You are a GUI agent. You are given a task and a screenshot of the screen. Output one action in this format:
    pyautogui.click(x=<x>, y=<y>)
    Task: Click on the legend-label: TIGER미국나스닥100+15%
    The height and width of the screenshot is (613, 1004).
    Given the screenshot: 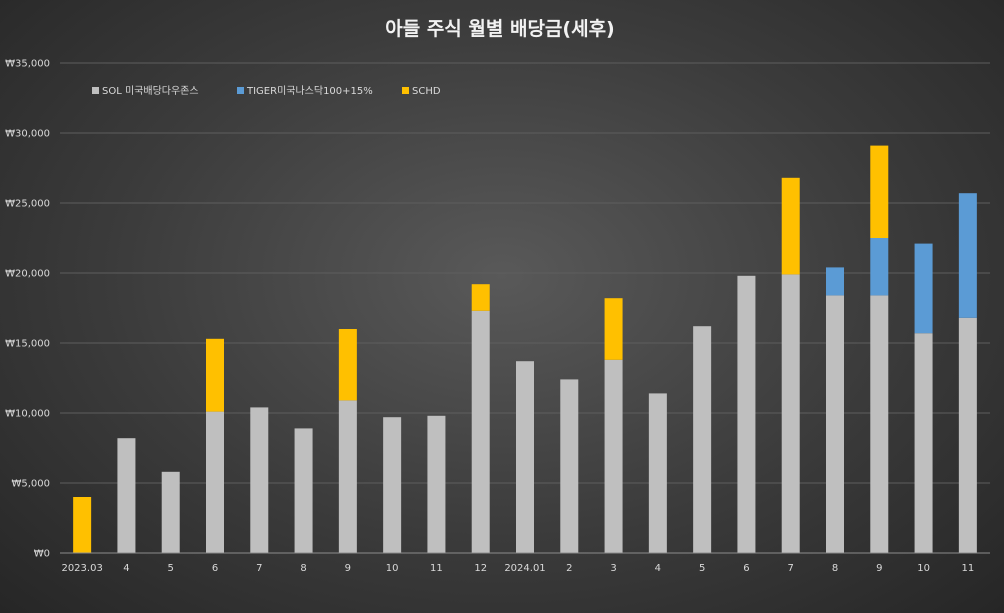 What is the action you would take?
    pyautogui.click(x=309, y=91)
    